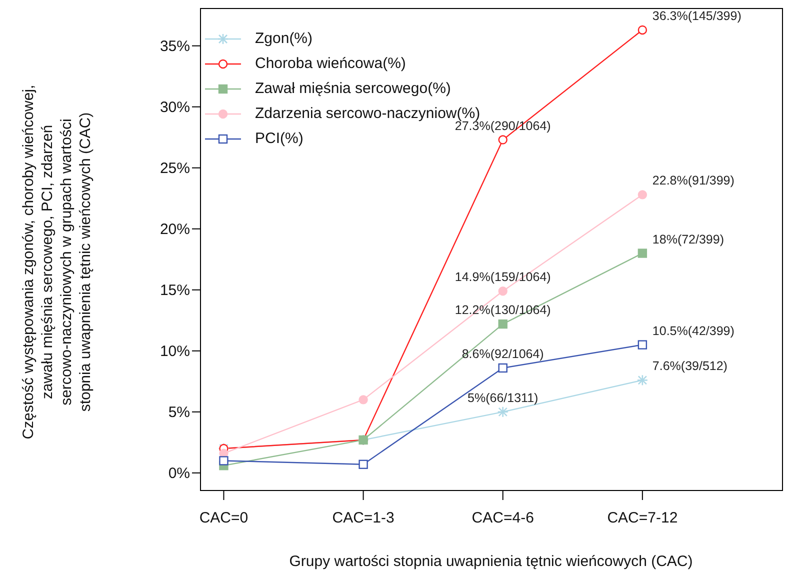 The height and width of the screenshot is (575, 796). Describe the element at coordinates (175, 107) in the screenshot. I see `y-tick-label: 30%` at that location.